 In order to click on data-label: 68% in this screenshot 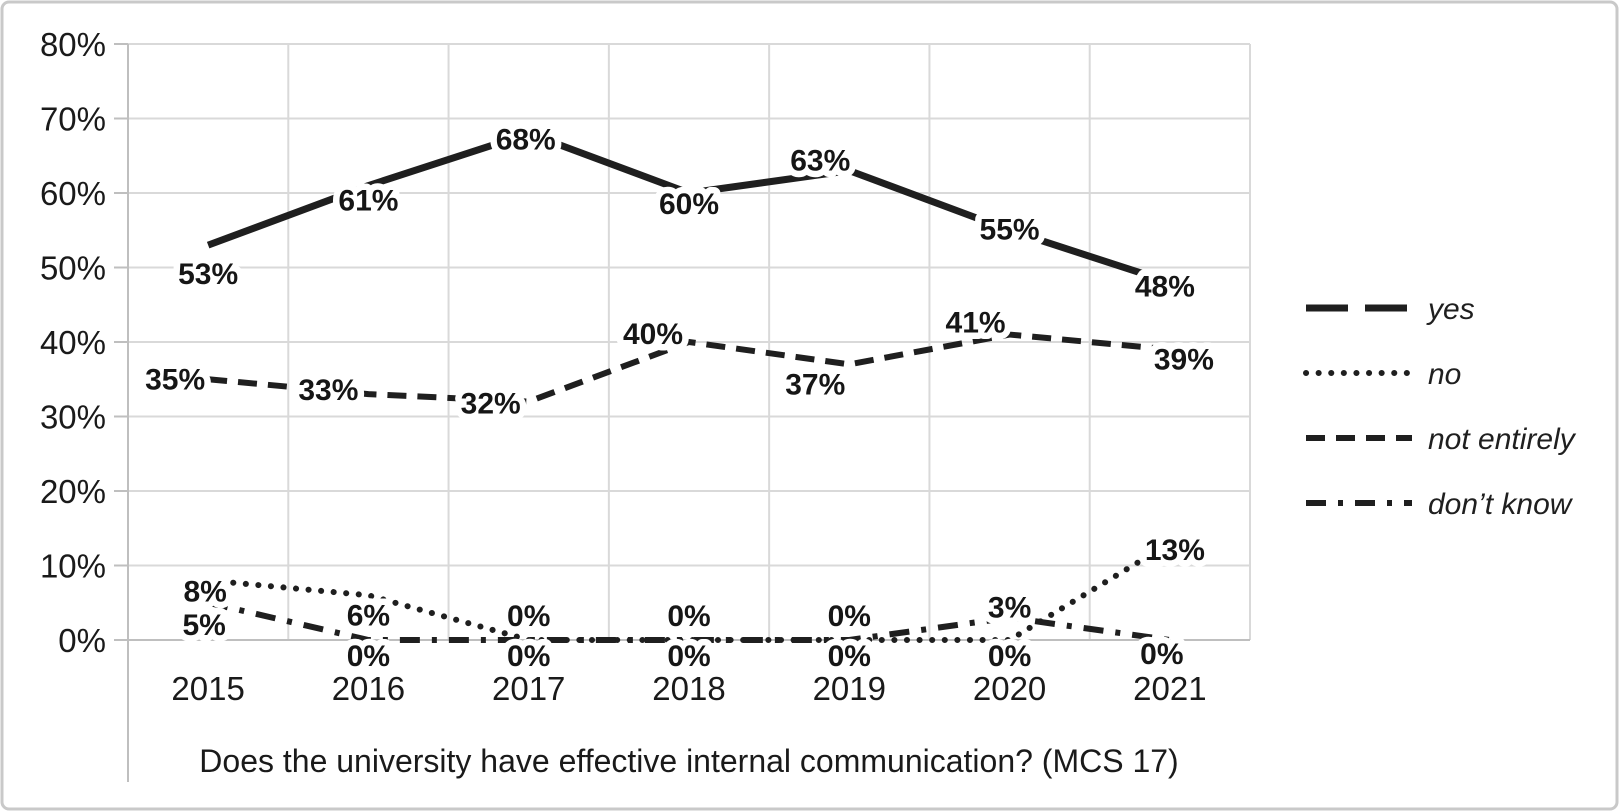, I will do `click(526, 139)`.